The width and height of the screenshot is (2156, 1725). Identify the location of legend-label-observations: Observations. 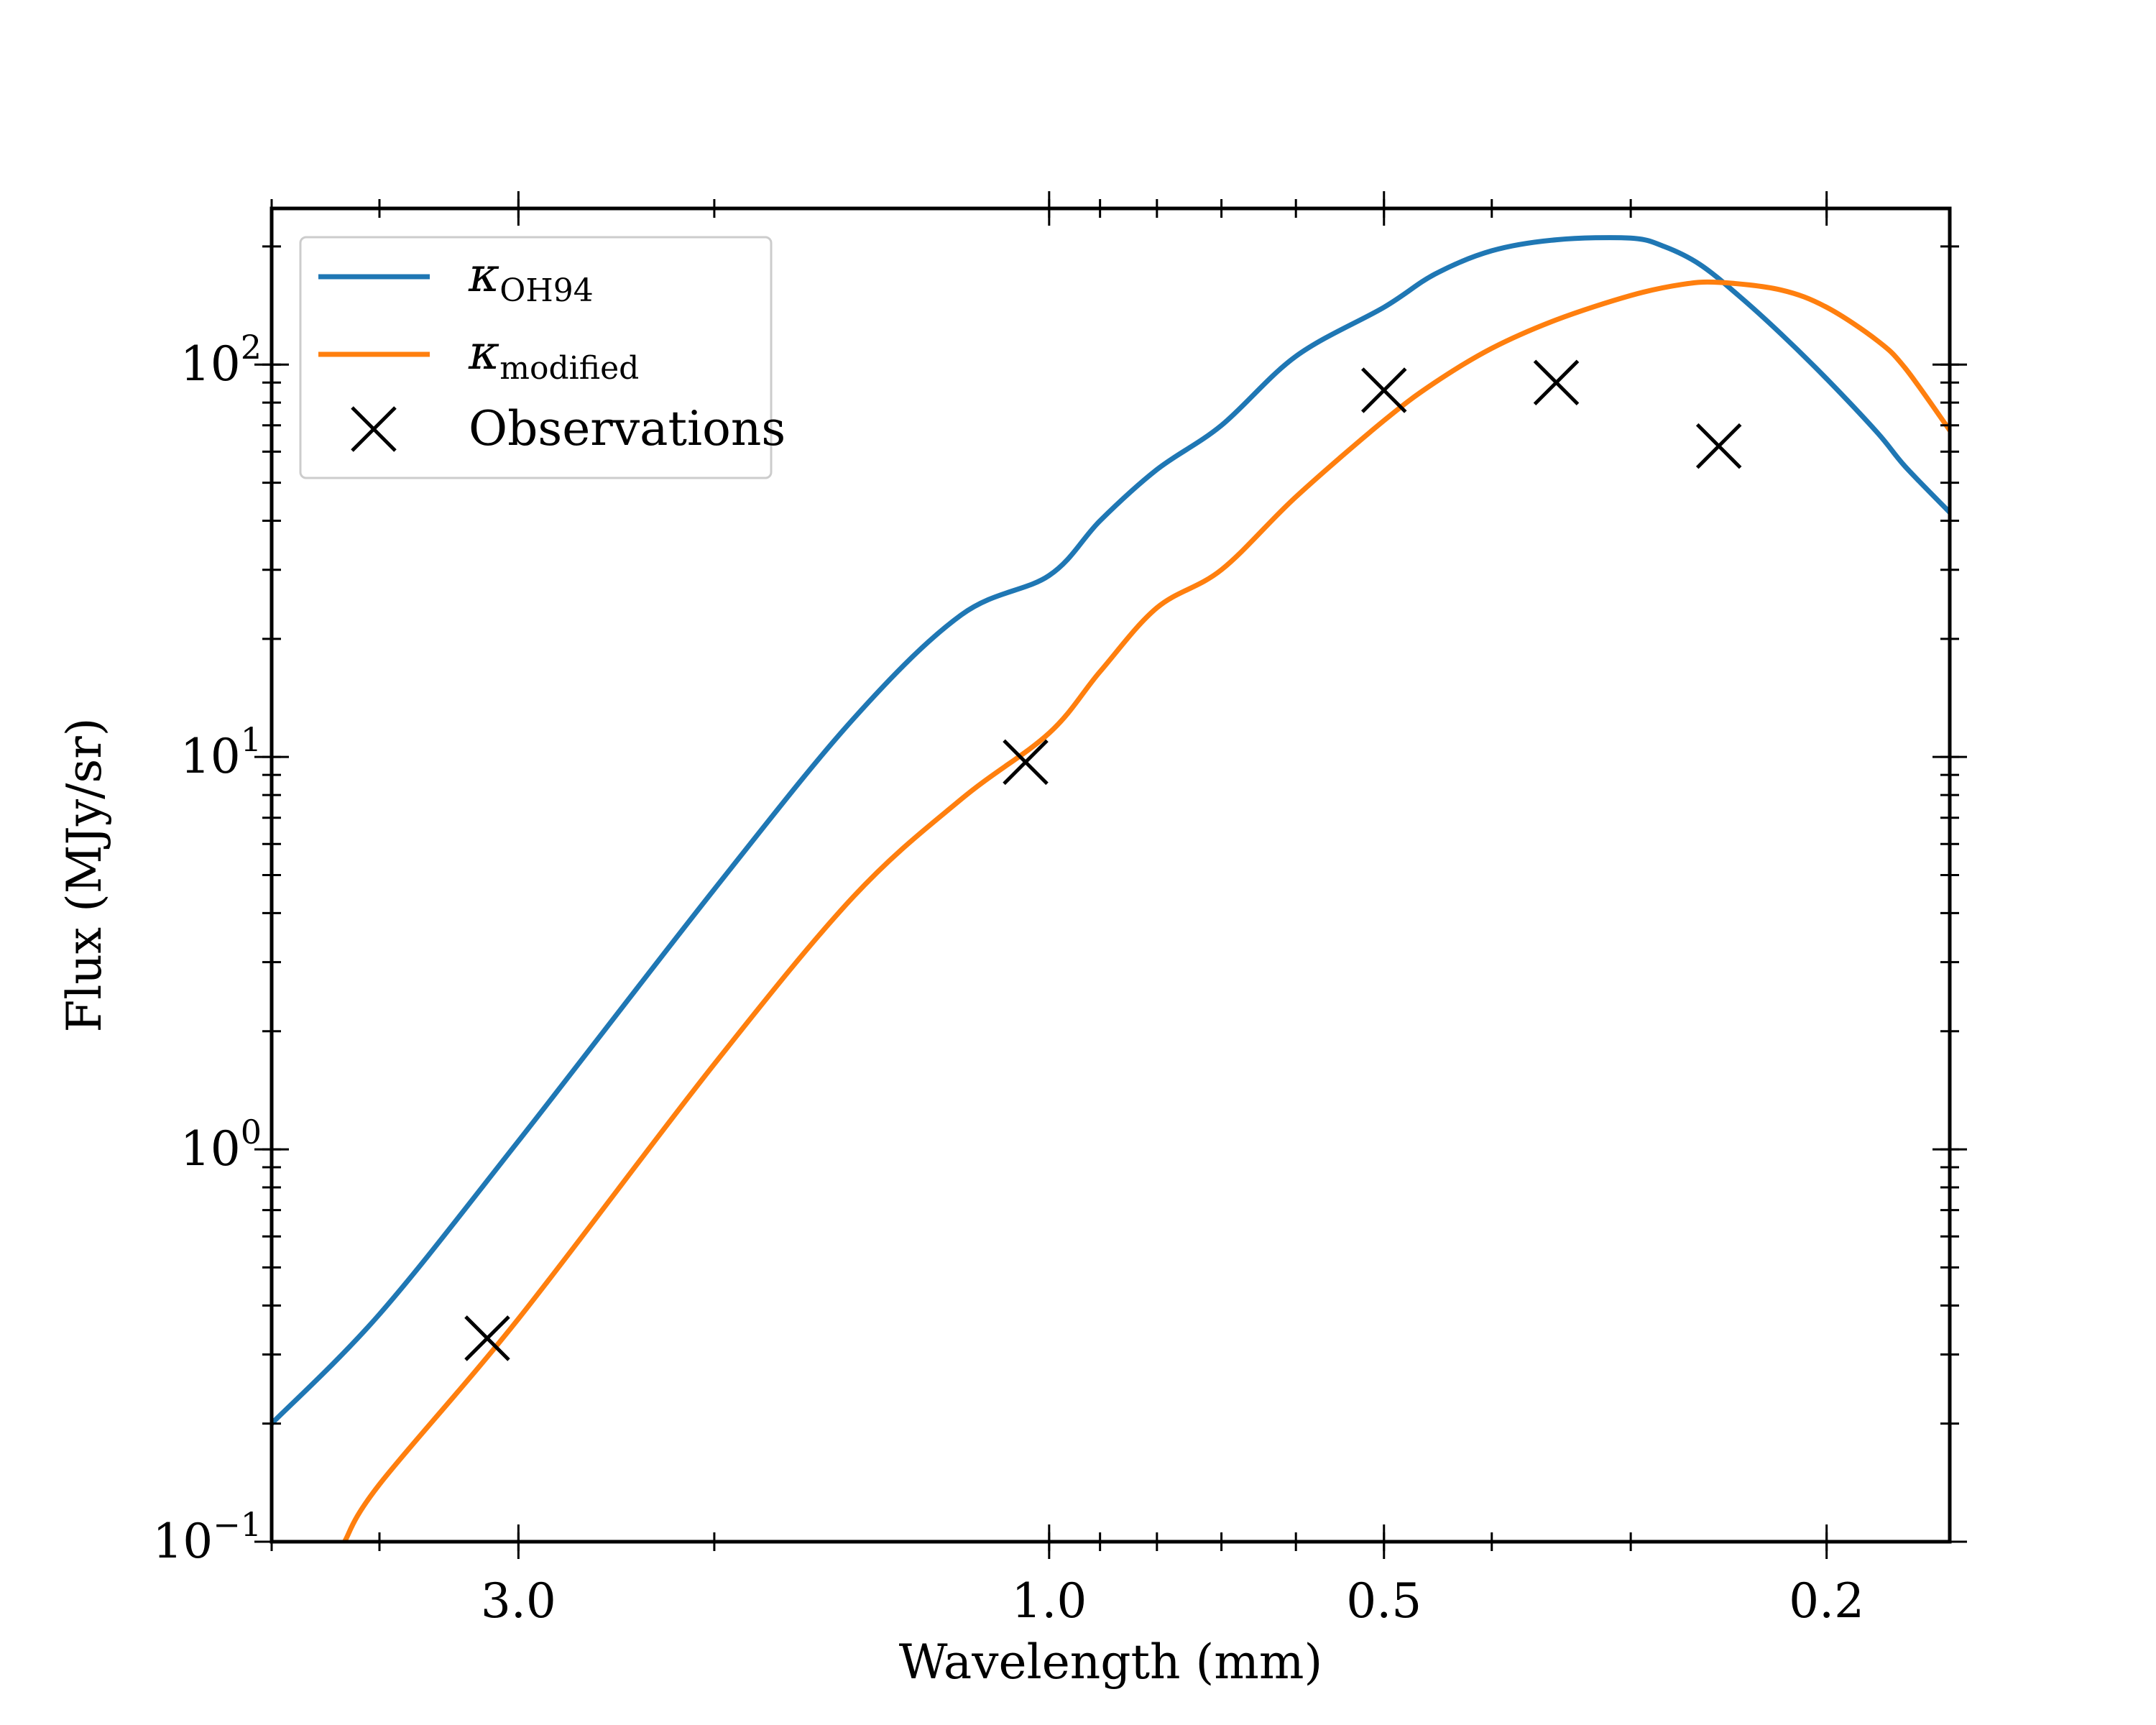
(627, 428).